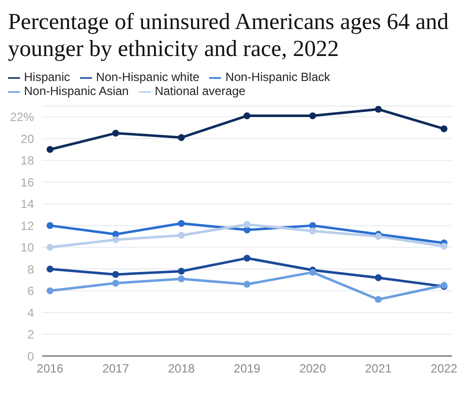  Describe the element at coordinates (444, 369) in the screenshot. I see `x-tick-label: 2022` at that location.